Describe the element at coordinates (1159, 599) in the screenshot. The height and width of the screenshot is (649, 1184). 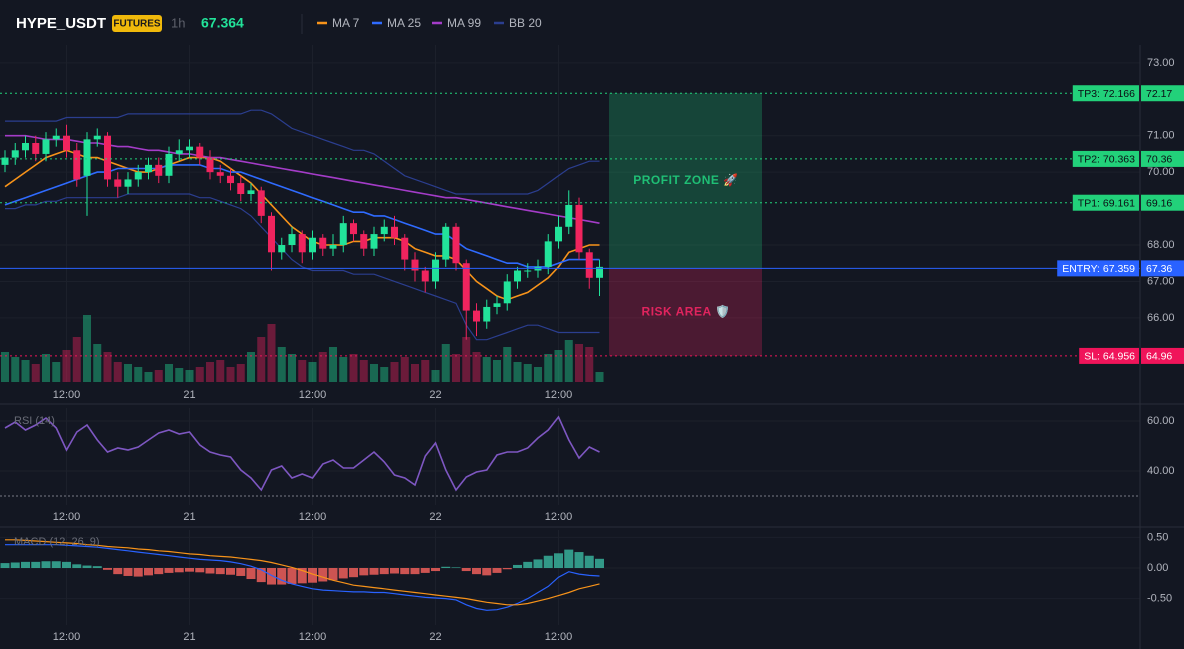
I see `y-tick-label: -0.50` at that location.